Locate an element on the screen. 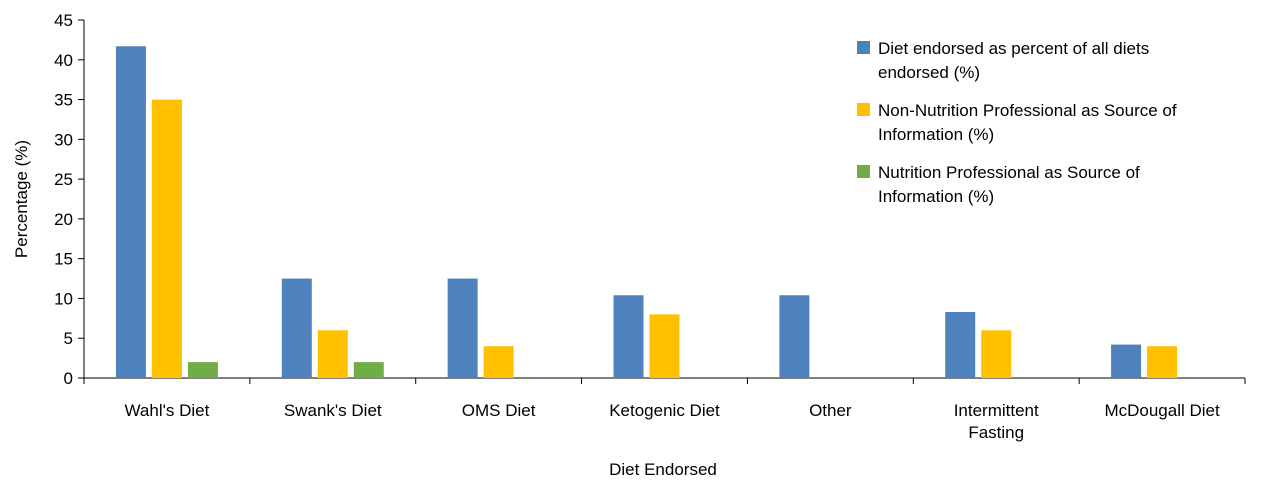 This screenshot has height=481, width=1265. x-tick-label: Ketogenic Diet is located at coordinates (664, 410).